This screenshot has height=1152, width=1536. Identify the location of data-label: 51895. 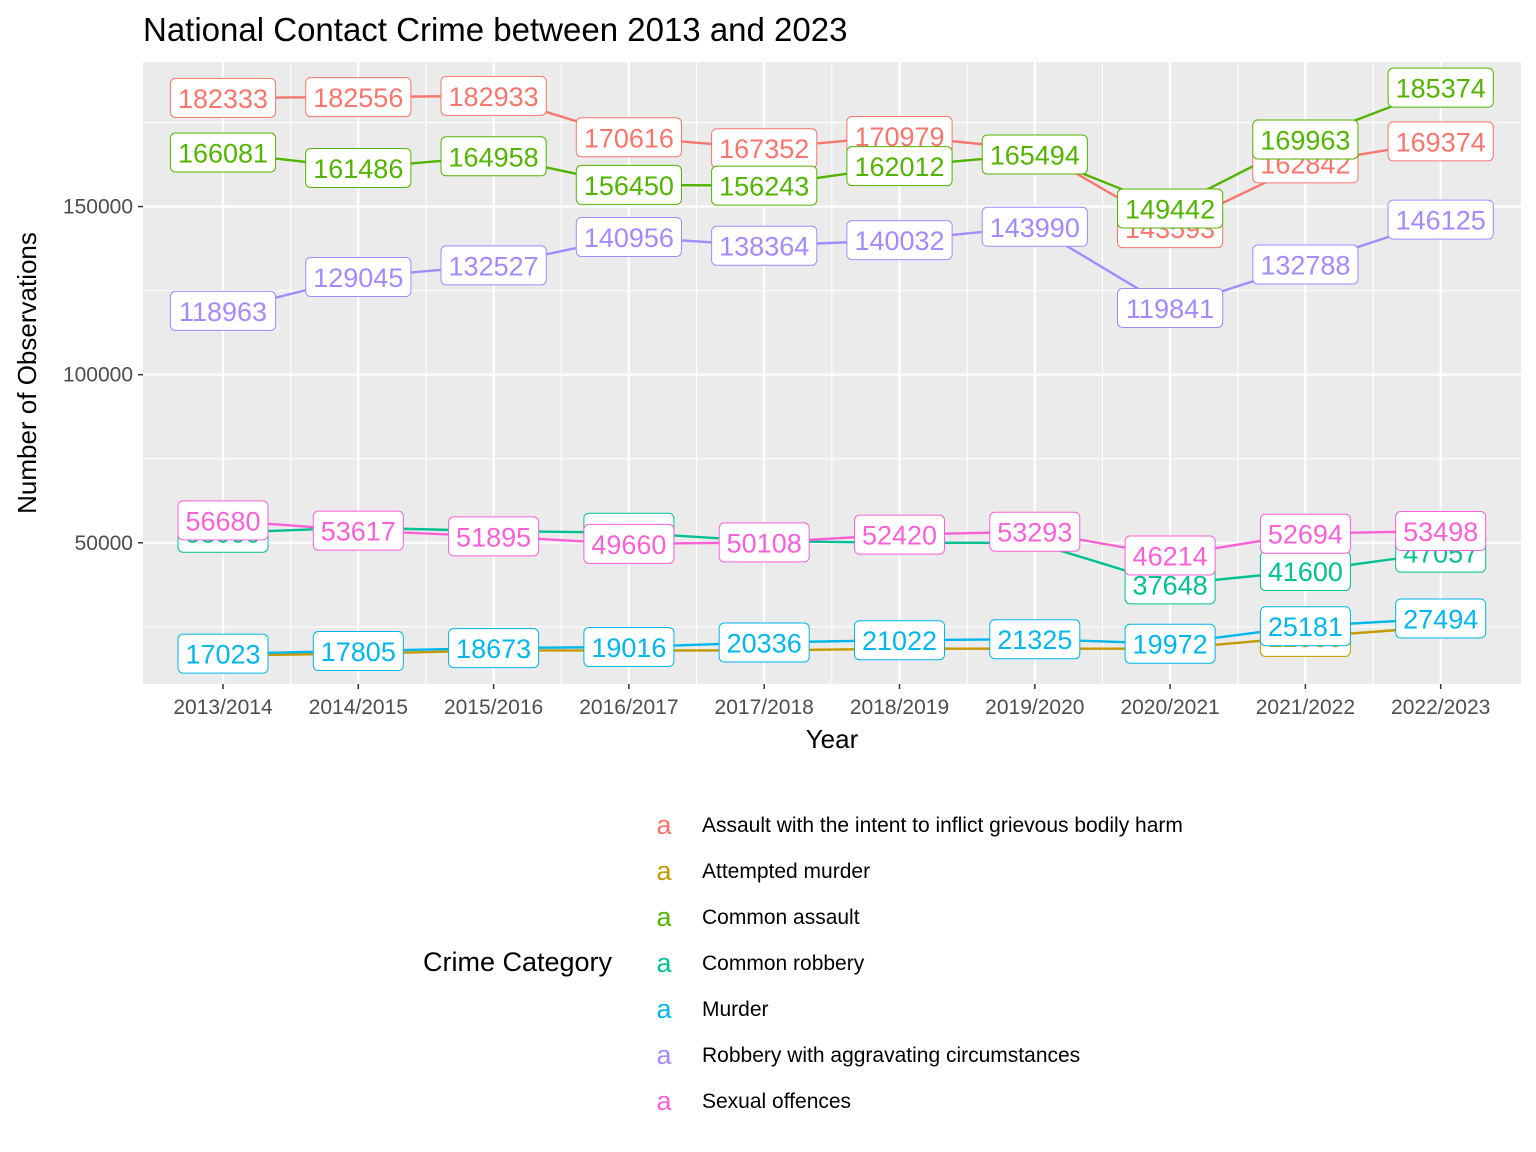
(494, 536).